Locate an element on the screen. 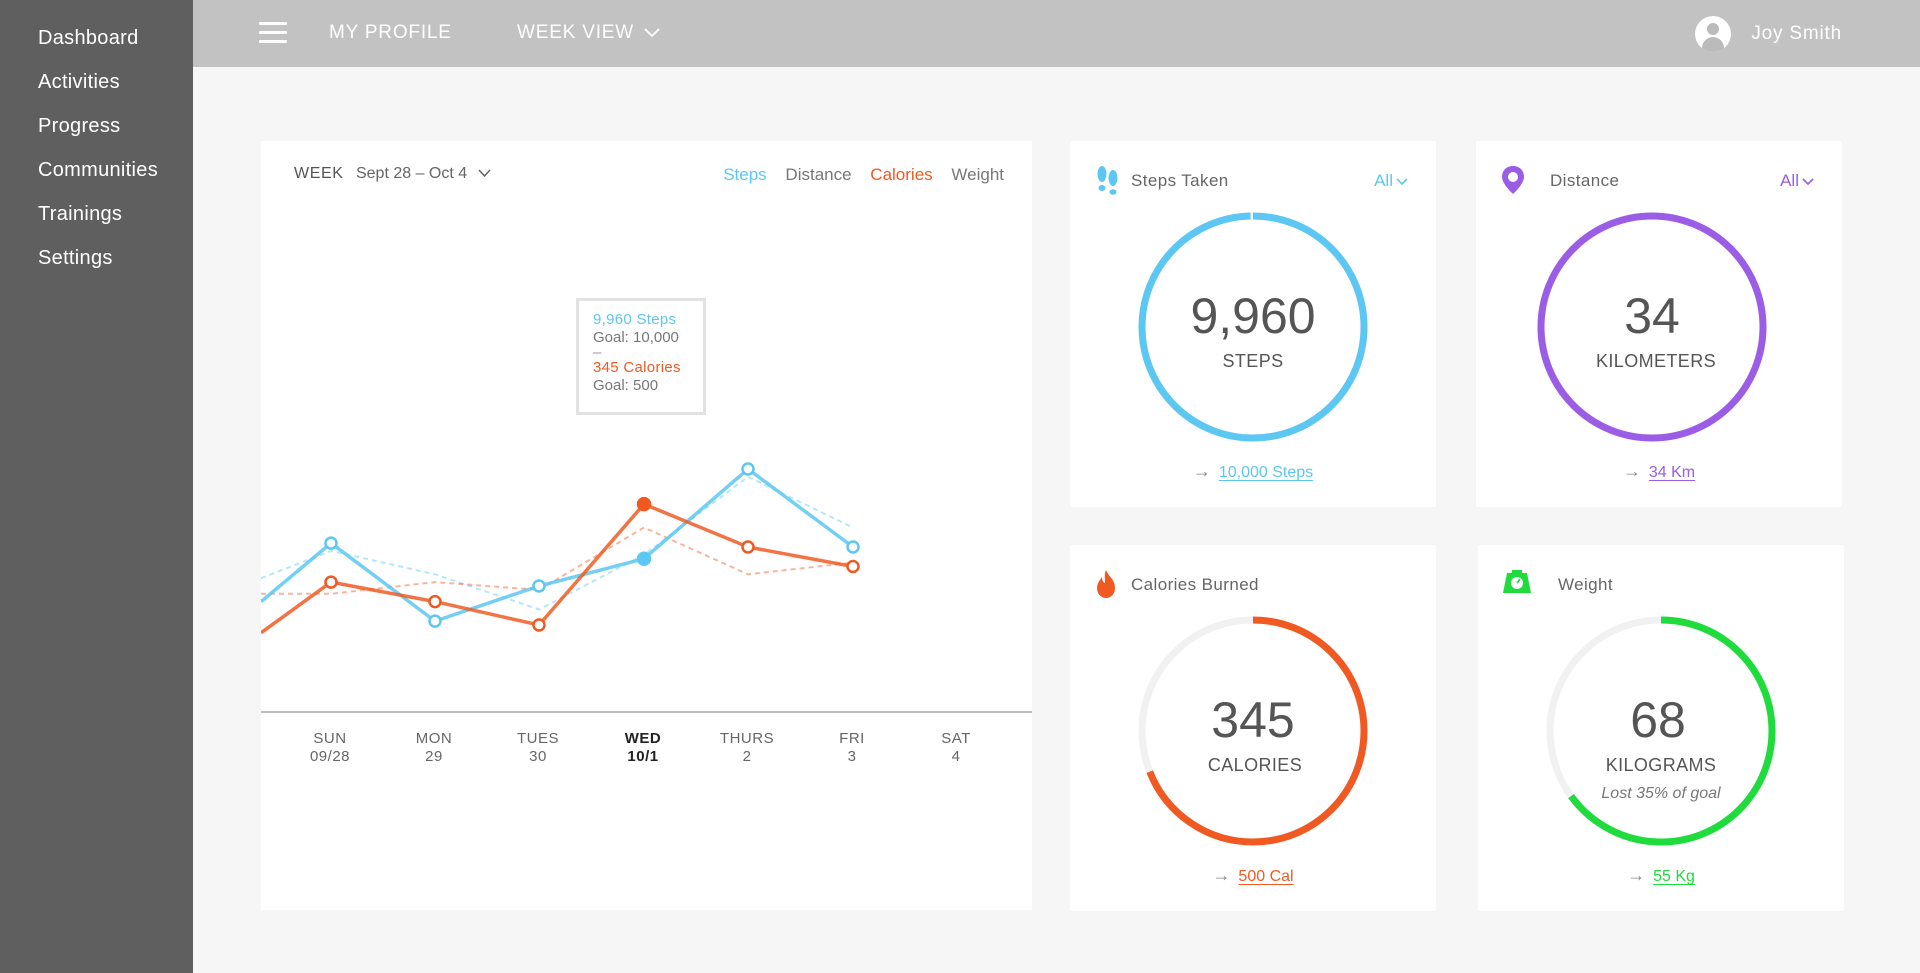  calories-value: 345 is located at coordinates (1253, 720).